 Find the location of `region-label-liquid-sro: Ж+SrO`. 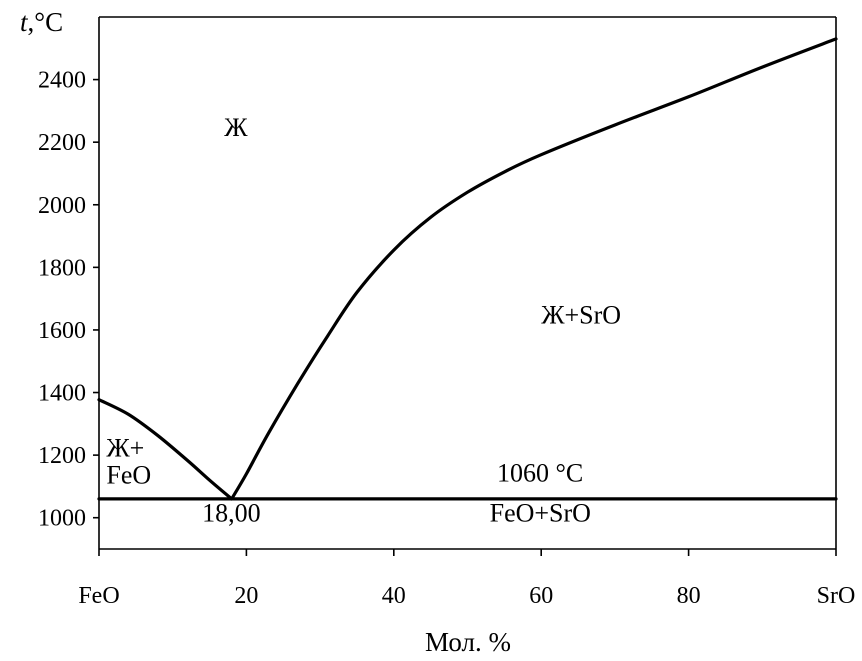

region-label-liquid-sro: Ж+SrO is located at coordinates (581, 315).